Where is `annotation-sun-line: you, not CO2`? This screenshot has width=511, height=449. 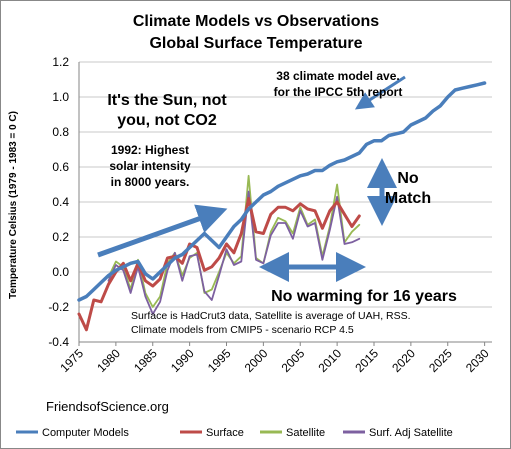 annotation-sun-line: you, not CO2 is located at coordinates (167, 120).